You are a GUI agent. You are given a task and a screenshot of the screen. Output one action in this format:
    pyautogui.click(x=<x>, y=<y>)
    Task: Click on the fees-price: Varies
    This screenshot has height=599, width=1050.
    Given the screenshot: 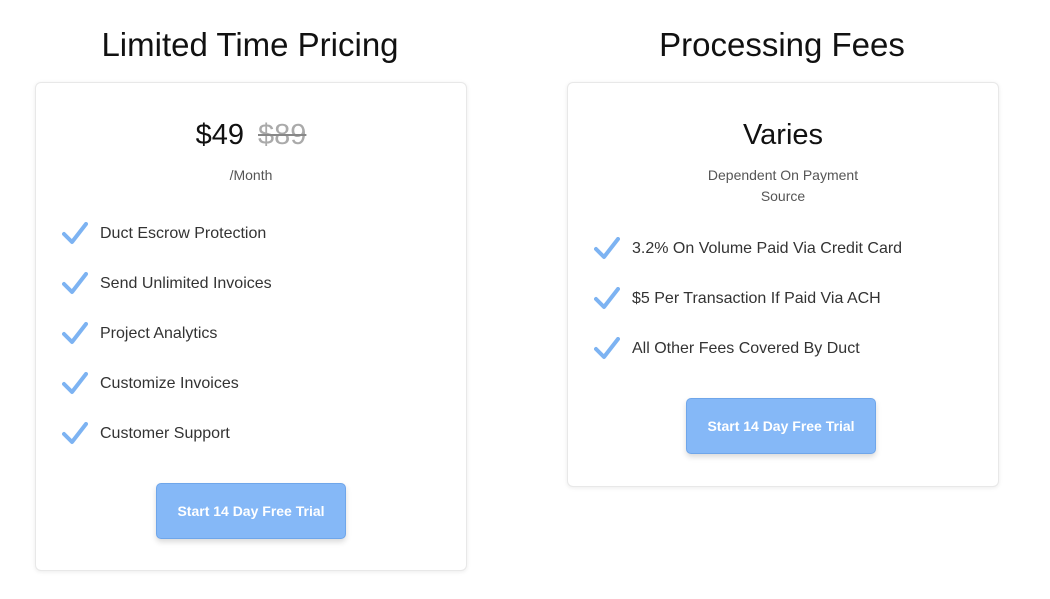 What is the action you would take?
    pyautogui.click(x=783, y=135)
    